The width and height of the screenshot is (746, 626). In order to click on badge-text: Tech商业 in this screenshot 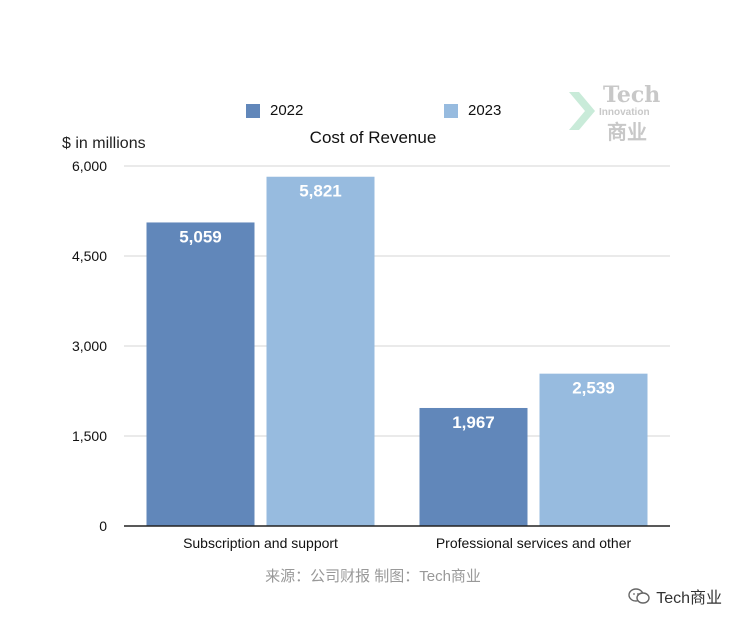, I will do `click(689, 598)`.